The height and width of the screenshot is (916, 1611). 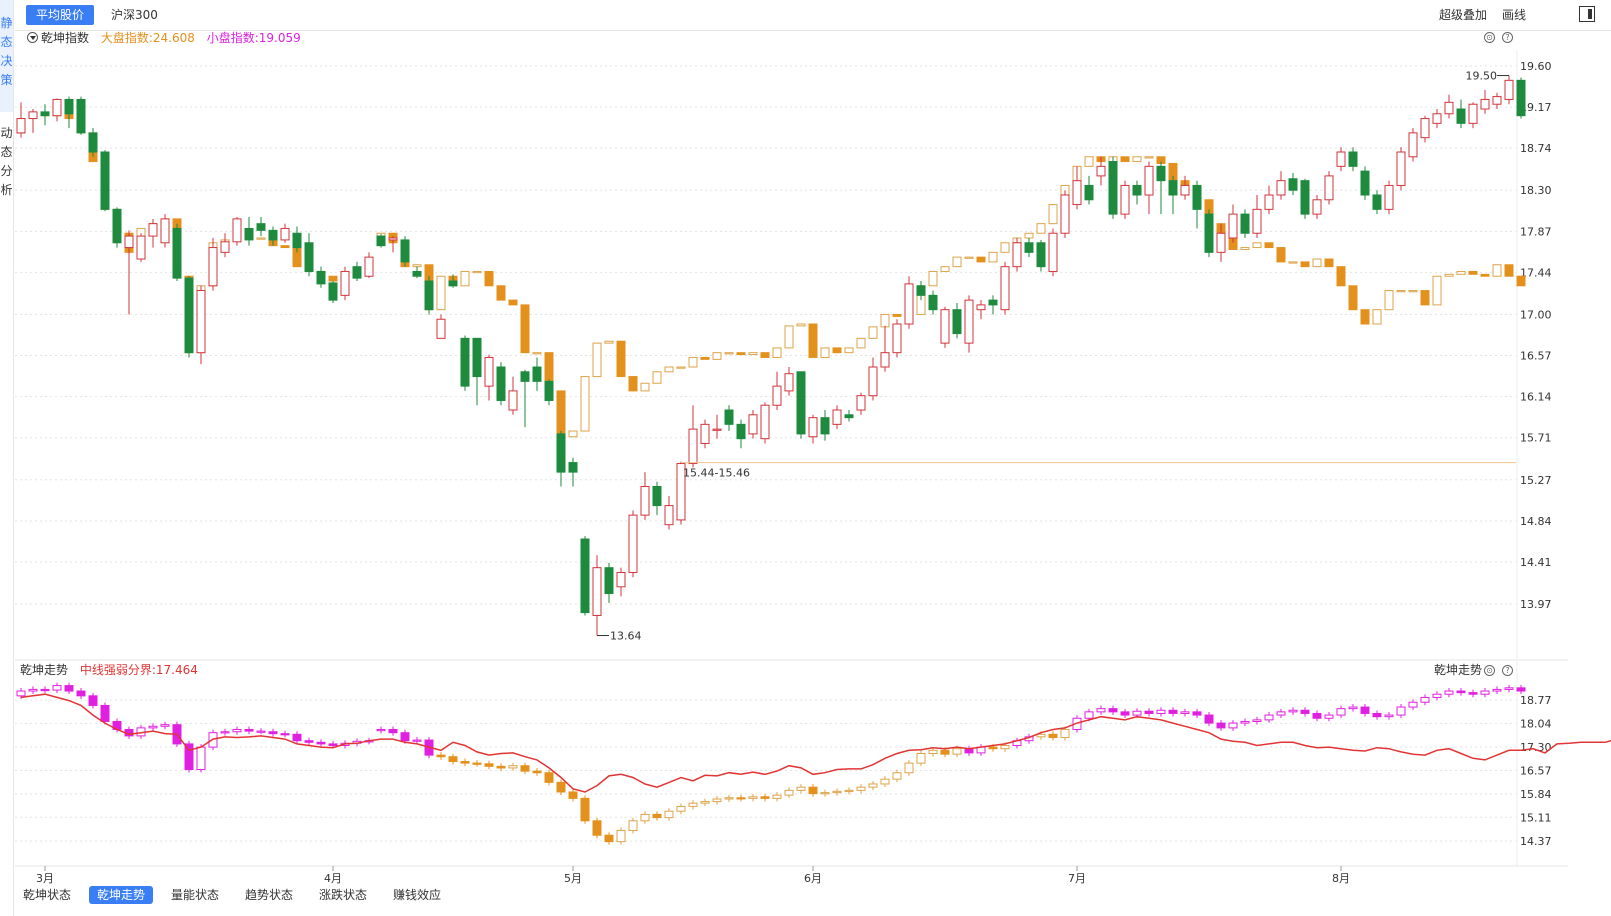 I want to click on tab-trend-status: 趋势状态, so click(x=269, y=895).